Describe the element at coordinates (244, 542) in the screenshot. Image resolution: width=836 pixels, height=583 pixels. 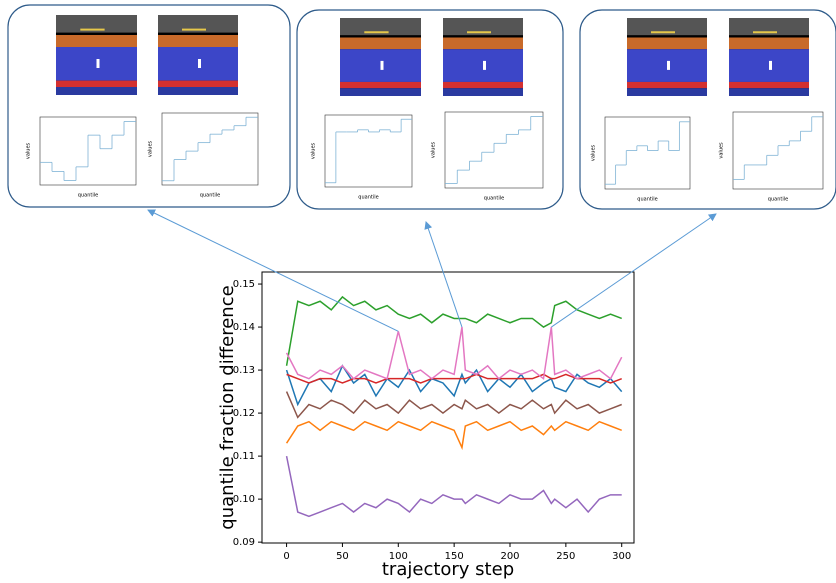
I see `y-tick-label: 0.09` at that location.